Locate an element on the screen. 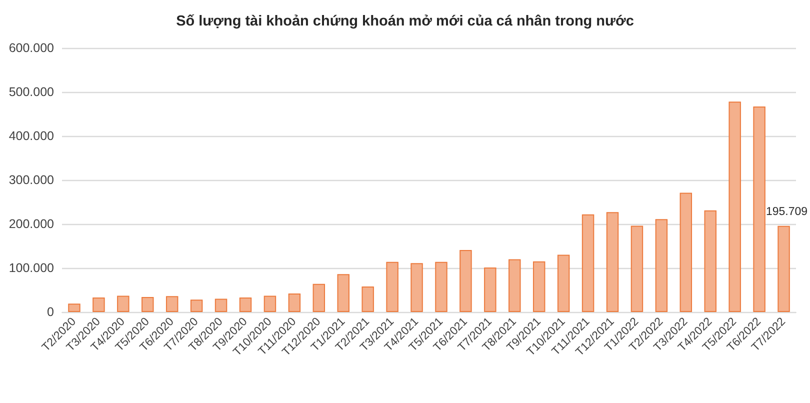  y-tick-label: 600.000 is located at coordinates (31, 48).